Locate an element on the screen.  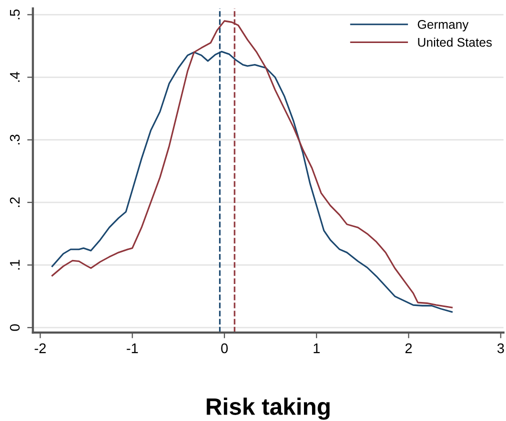
y-tick-label: .1 is located at coordinates (15, 265).